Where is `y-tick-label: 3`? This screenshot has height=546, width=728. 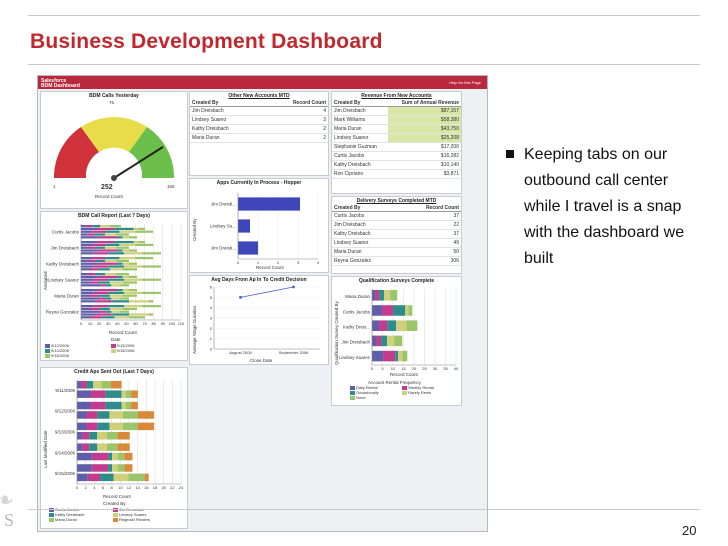
y-tick-label: 3 is located at coordinates (211, 318).